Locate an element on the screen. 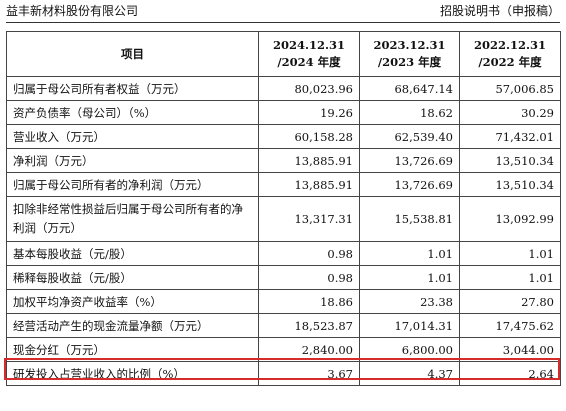 This screenshot has width=566, height=411. table-row: 现金分红（万元） 2,840.00 6,800.00 3,044.00 is located at coordinates (283, 349).